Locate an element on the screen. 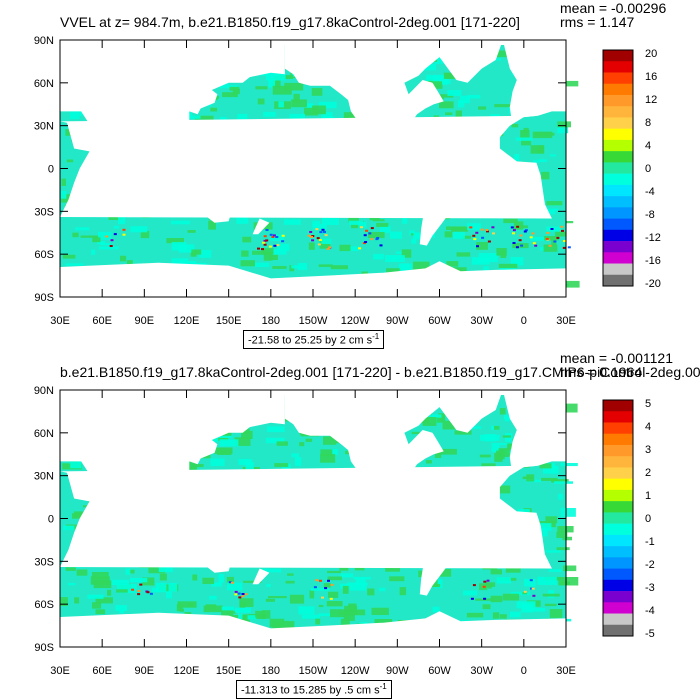  top-range-exponent: -1 is located at coordinates (376, 336).